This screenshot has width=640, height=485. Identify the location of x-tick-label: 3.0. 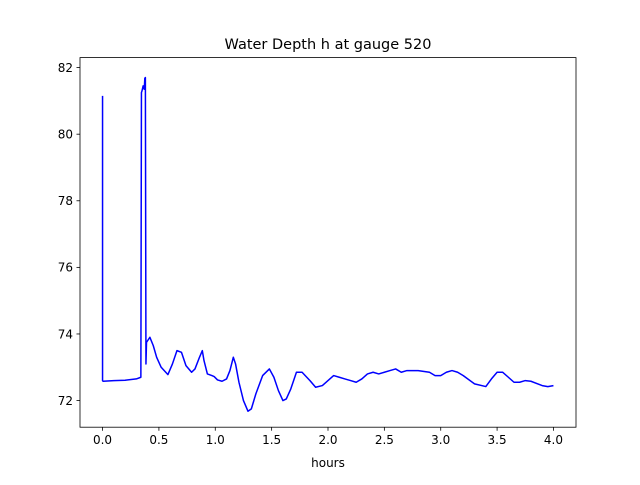
(440, 440).